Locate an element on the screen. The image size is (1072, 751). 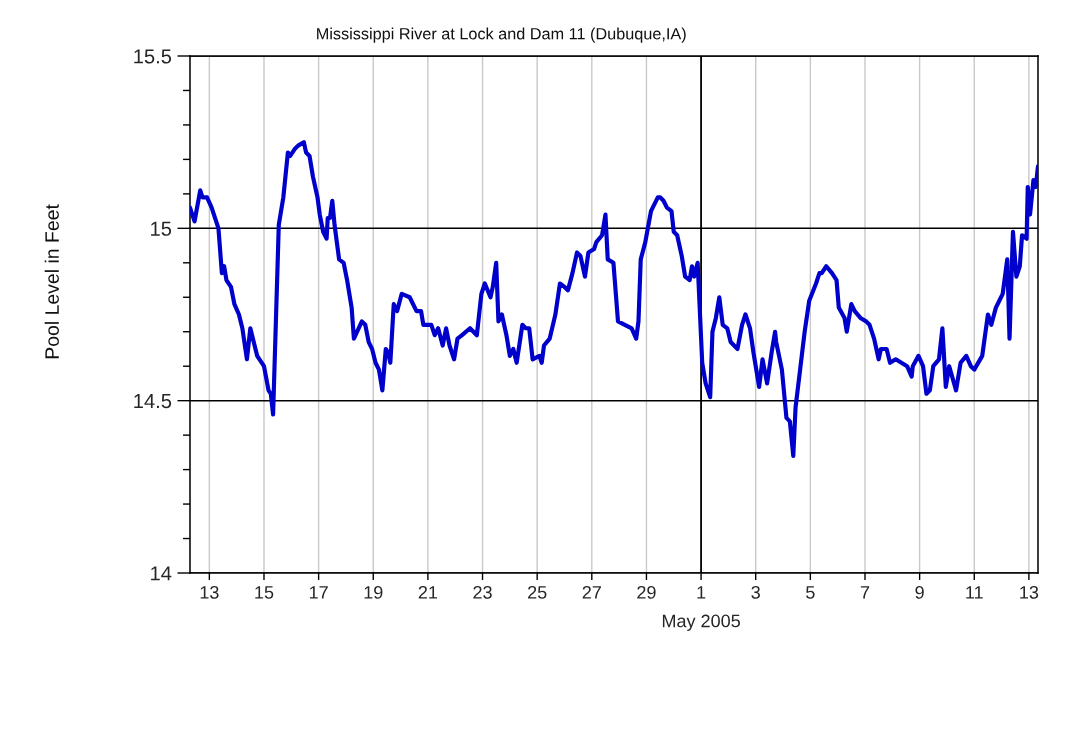
x-tick-label: 1 May 2005 is located at coordinates (701, 608).